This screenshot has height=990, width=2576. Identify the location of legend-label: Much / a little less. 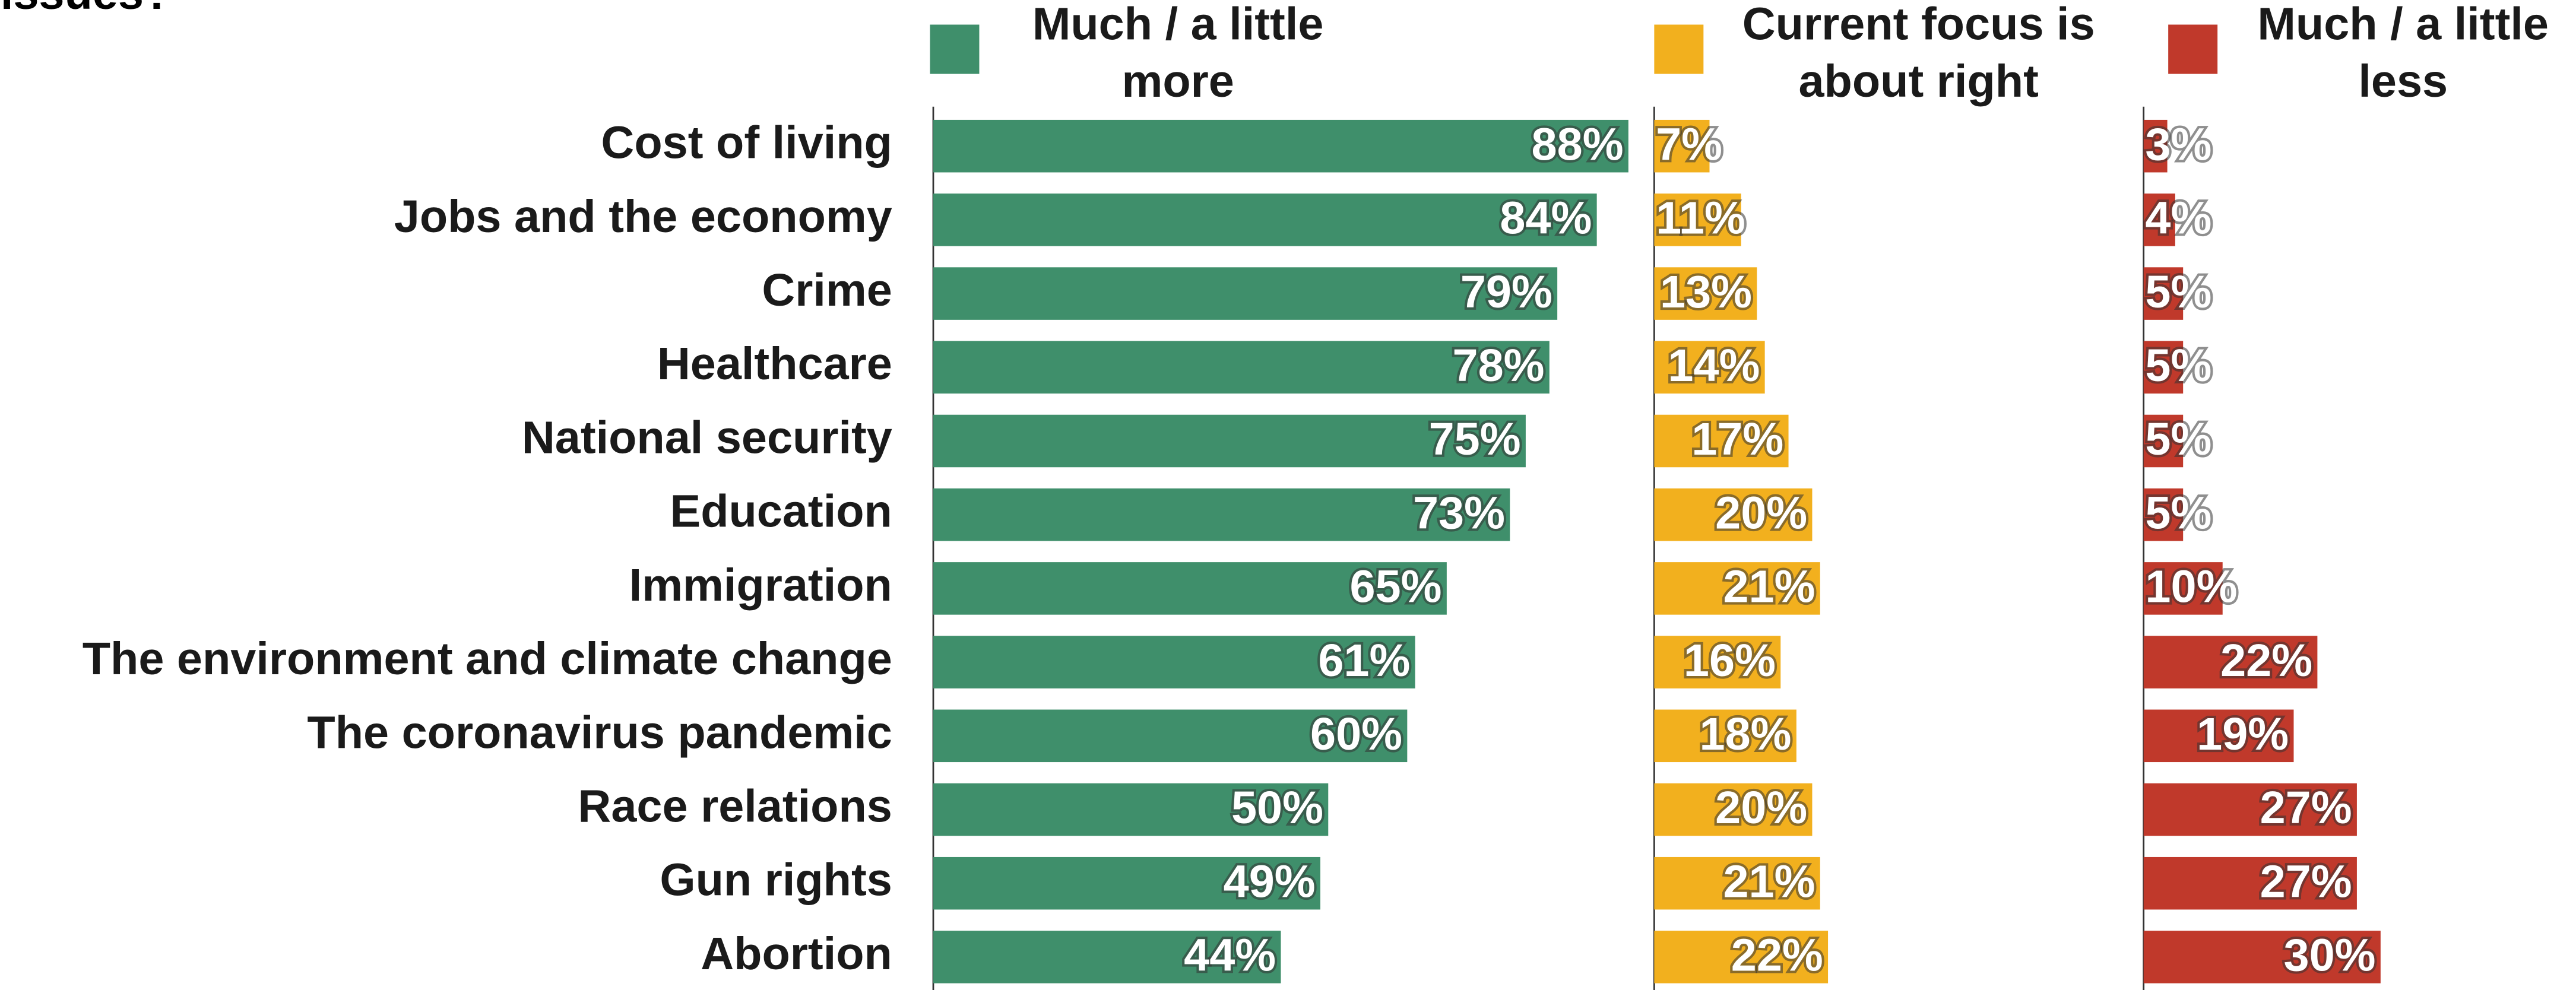
(2403, 53).